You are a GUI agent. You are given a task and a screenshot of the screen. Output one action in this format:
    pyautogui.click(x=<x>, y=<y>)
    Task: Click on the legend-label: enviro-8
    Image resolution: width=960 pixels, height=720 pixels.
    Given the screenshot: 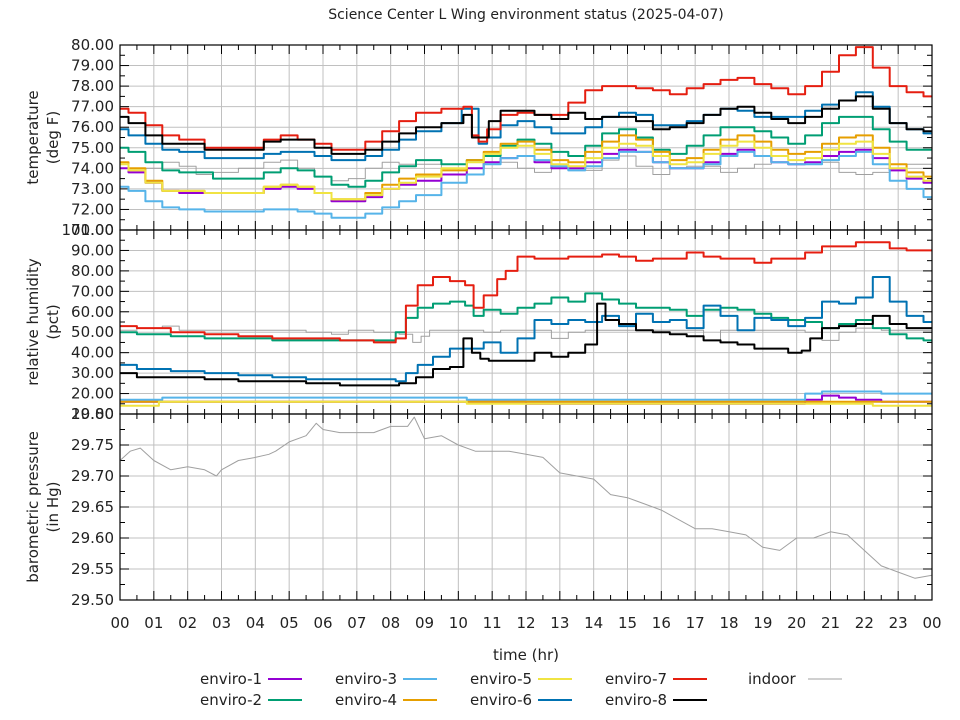 What is the action you would take?
    pyautogui.click(x=636, y=700)
    